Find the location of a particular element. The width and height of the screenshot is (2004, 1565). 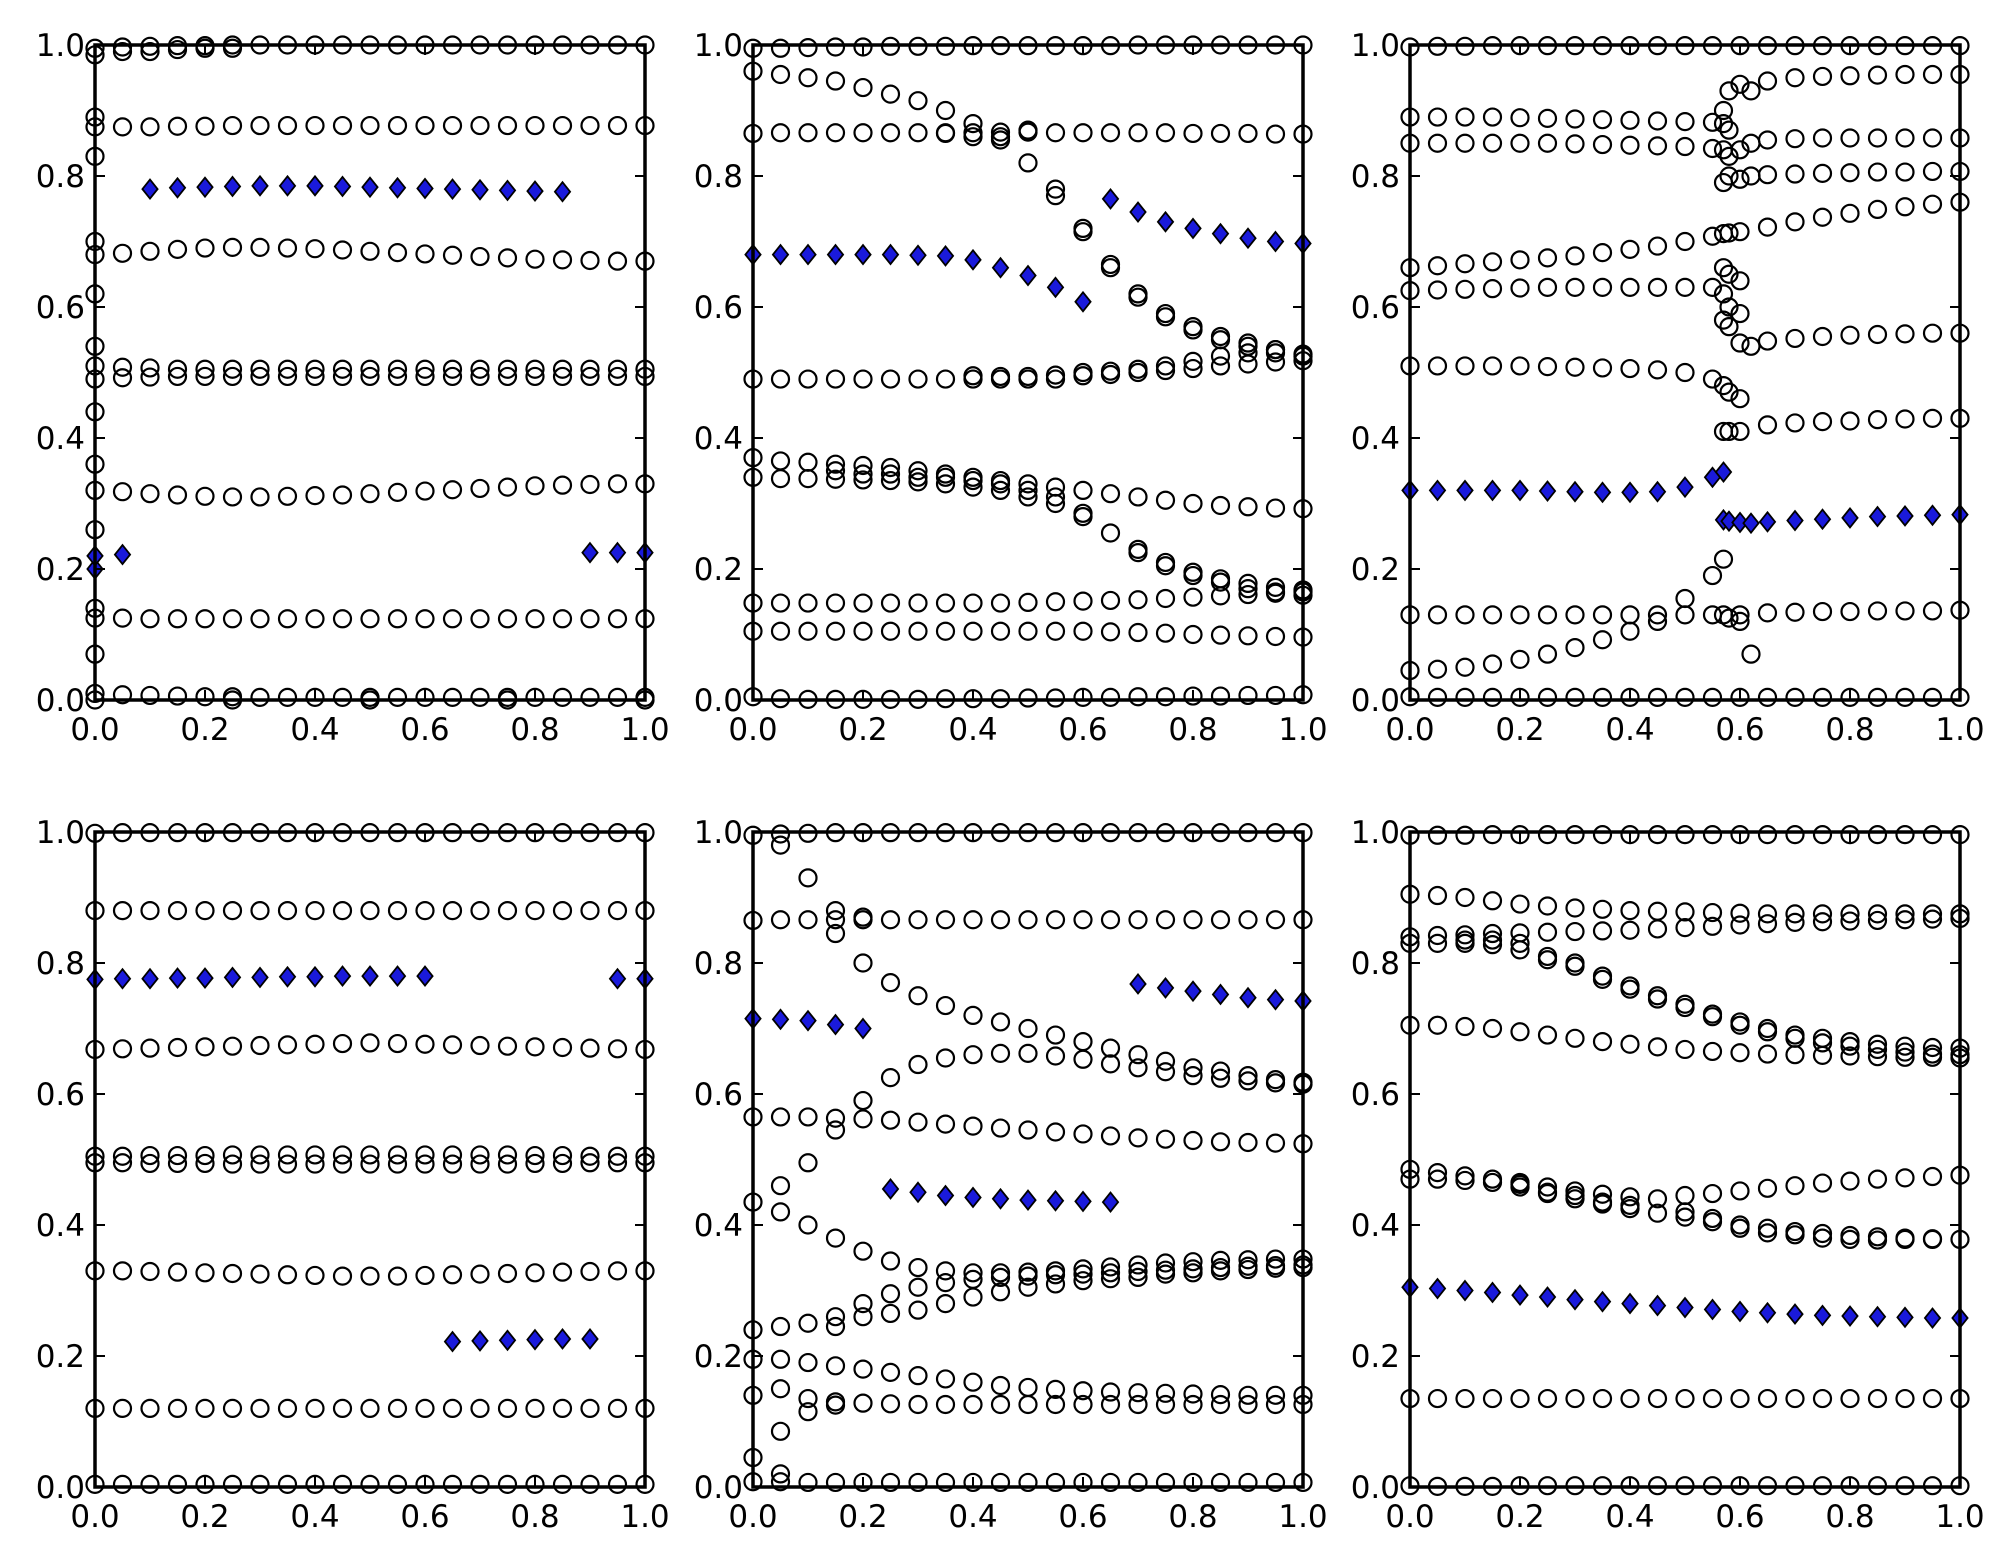

x-tick-label: 0.0 is located at coordinates (94, 1517).